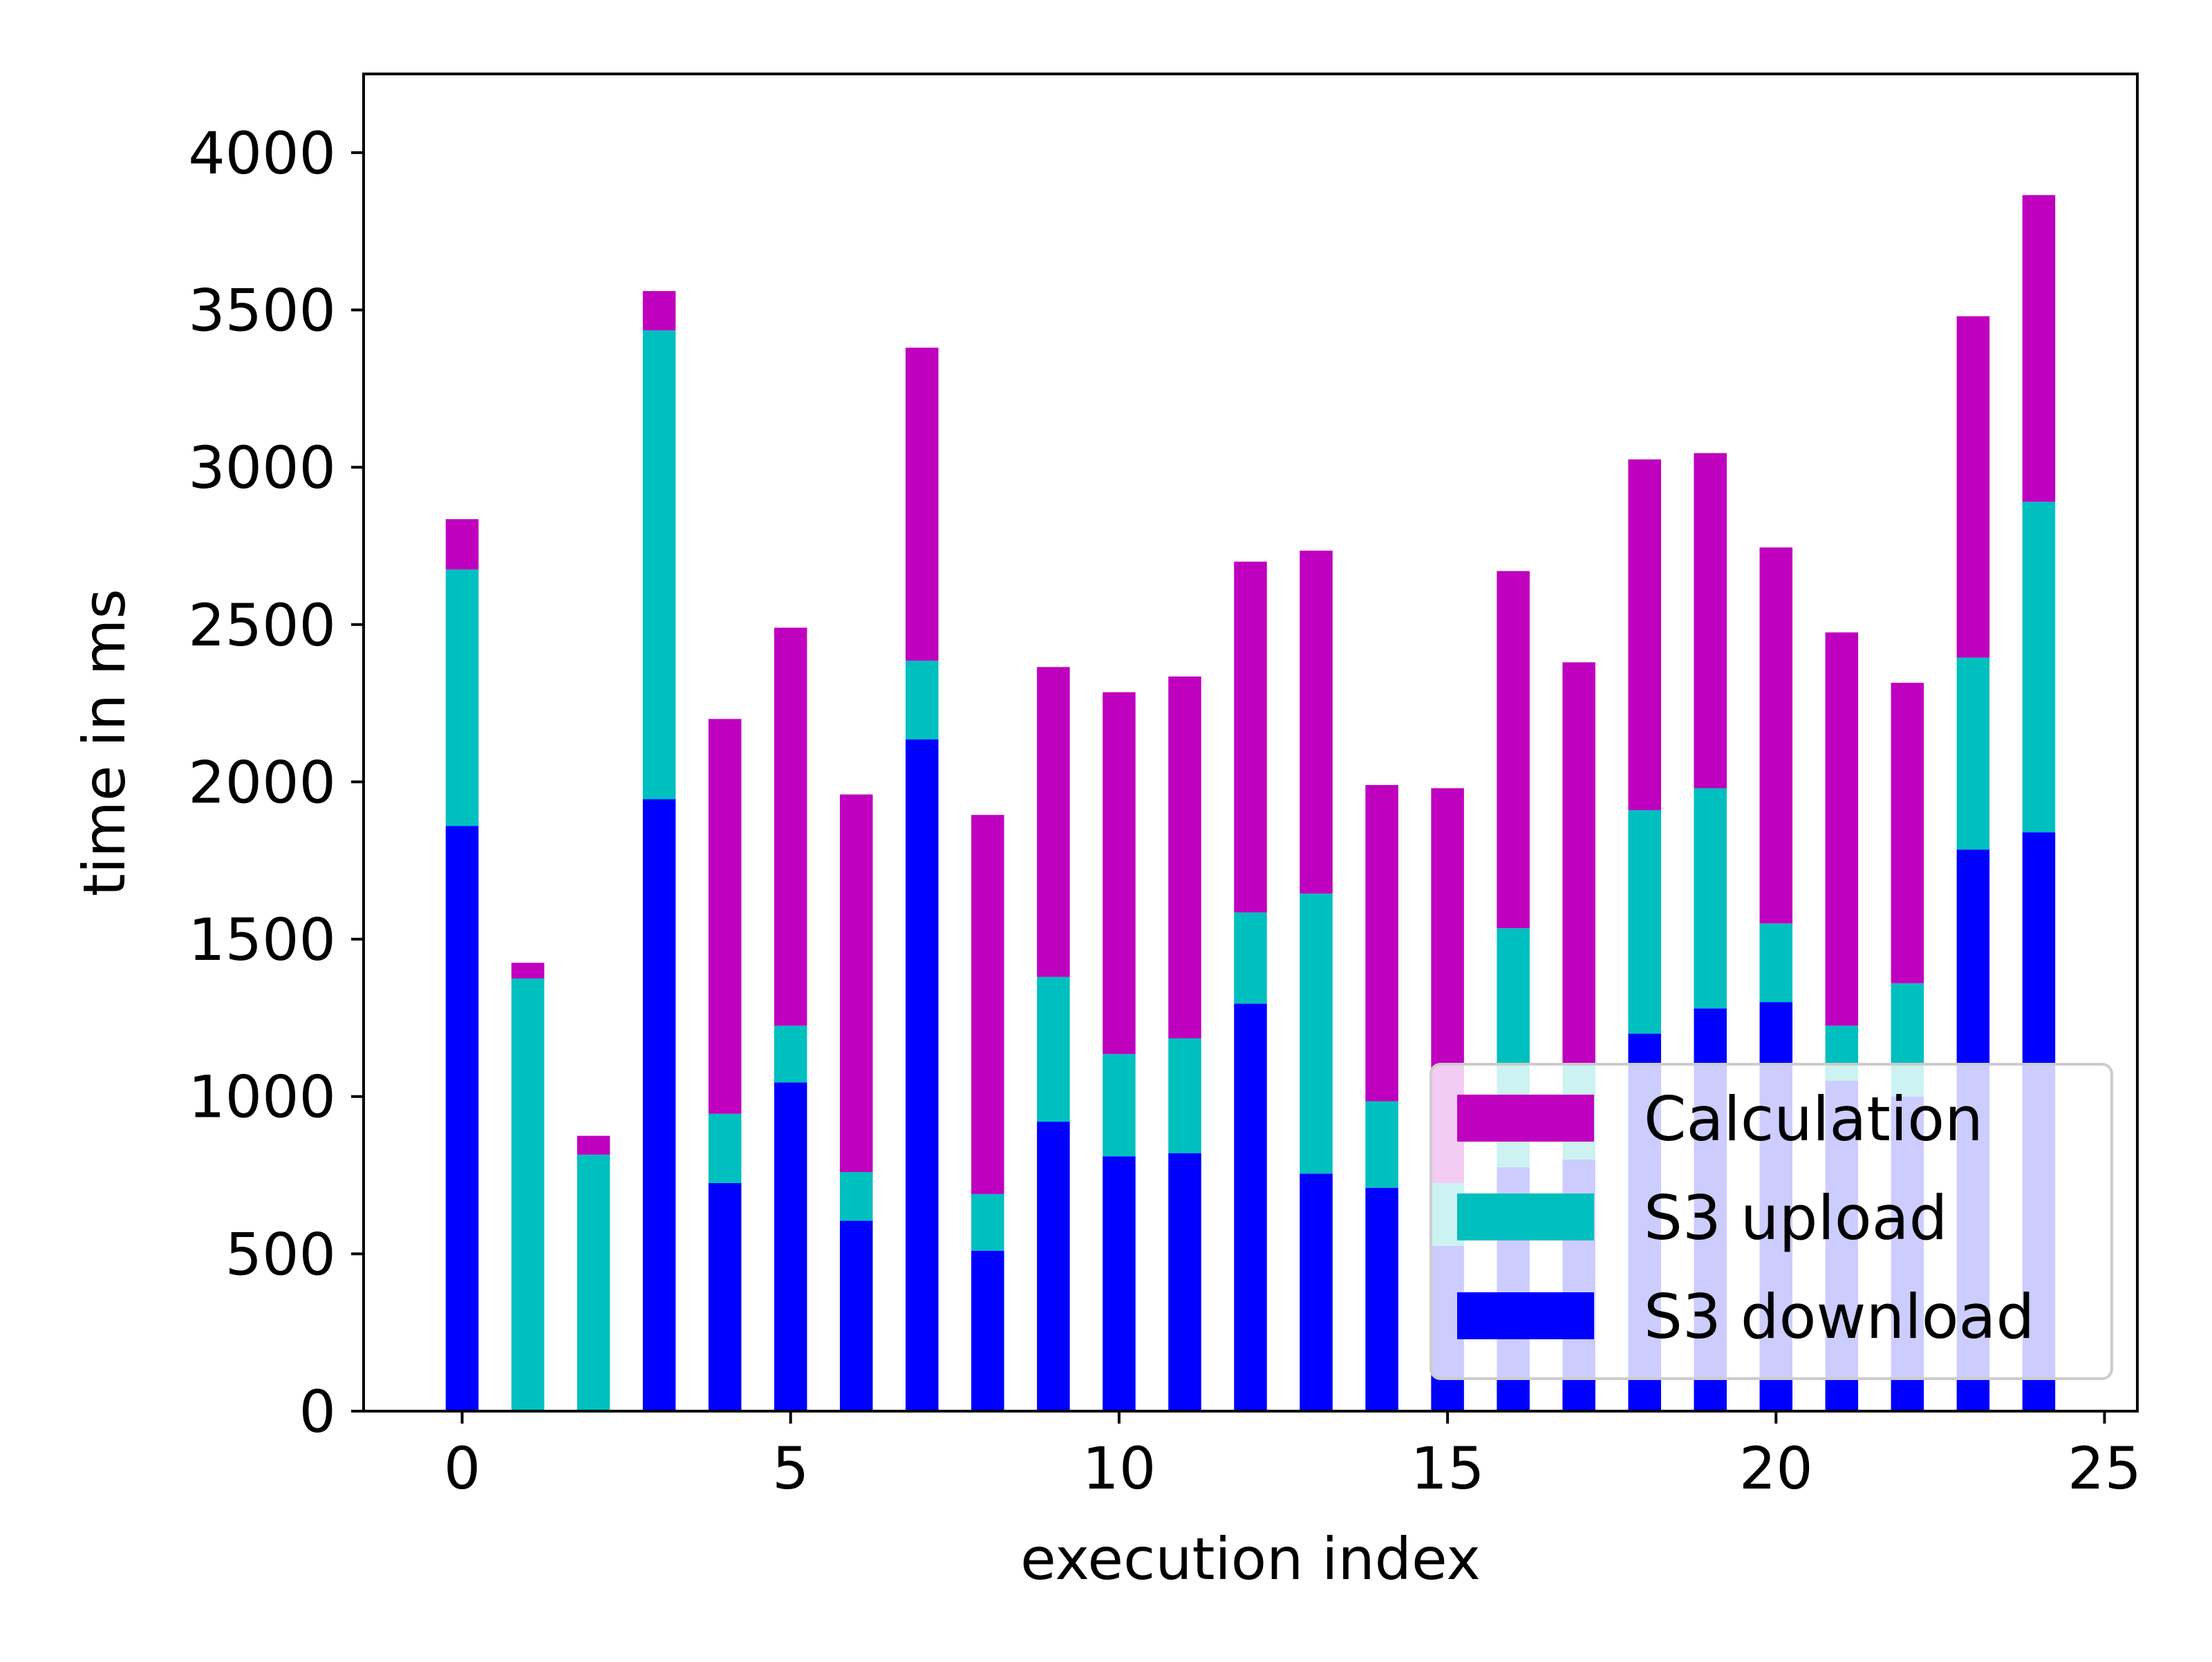 This screenshot has width=2212, height=1662. Describe the element at coordinates (1448, 1469) in the screenshot. I see `x-tick-label: 15` at that location.